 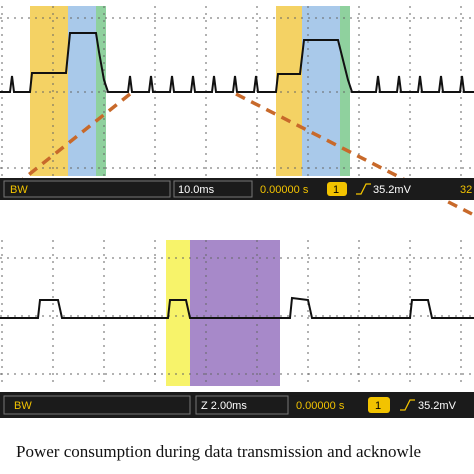 I want to click on bottom-channel-label: 1, so click(x=378, y=406).